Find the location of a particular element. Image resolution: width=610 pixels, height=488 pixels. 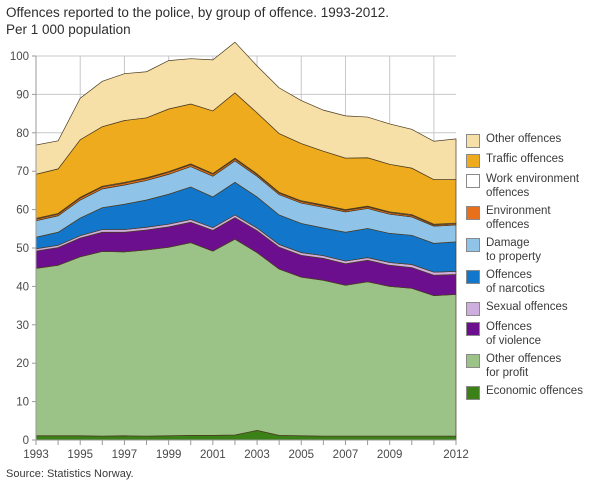

legend-item-label: Environment offences is located at coordinates (518, 218).